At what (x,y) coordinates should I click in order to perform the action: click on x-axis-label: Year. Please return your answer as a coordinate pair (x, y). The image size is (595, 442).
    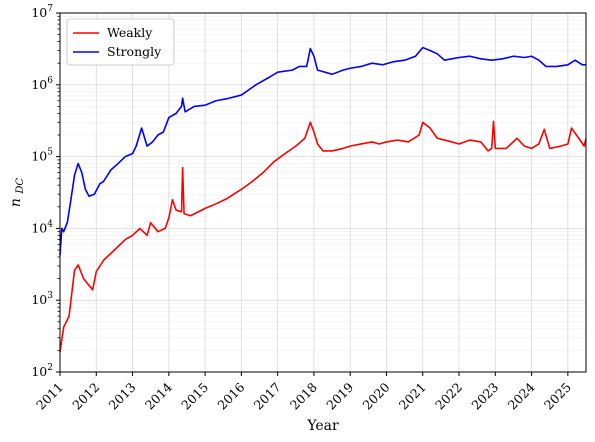
    Looking at the image, I should click on (322, 426).